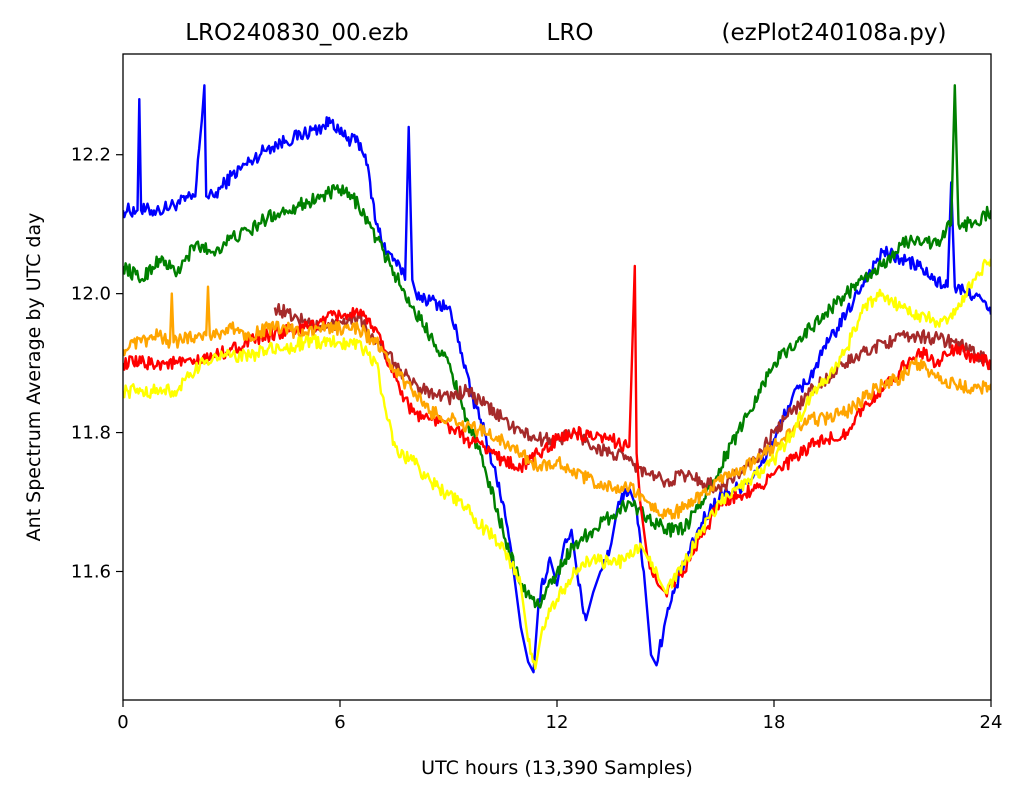 This screenshot has height=794, width=1024. Describe the element at coordinates (557, 722) in the screenshot. I see `x-tick-label: 12` at that location.